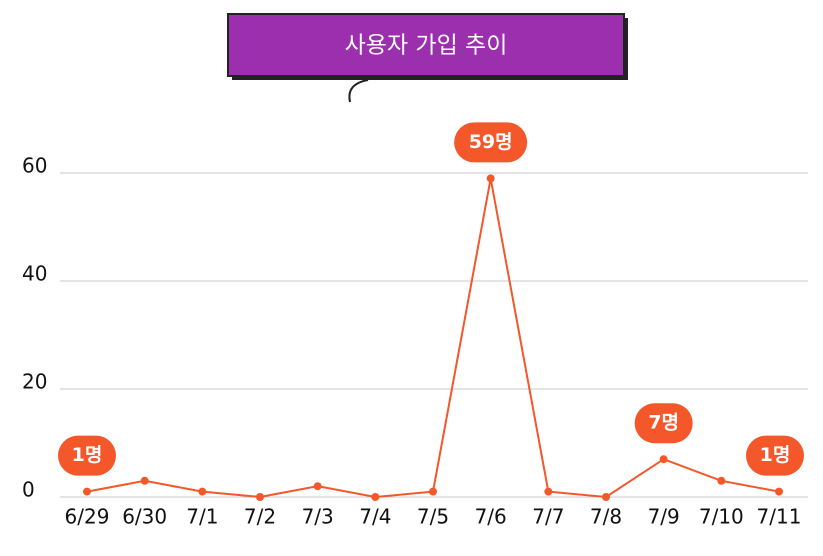 The height and width of the screenshot is (556, 823). What do you see at coordinates (260, 517) in the screenshot?
I see `x-tick-label: 7/2` at bounding box center [260, 517].